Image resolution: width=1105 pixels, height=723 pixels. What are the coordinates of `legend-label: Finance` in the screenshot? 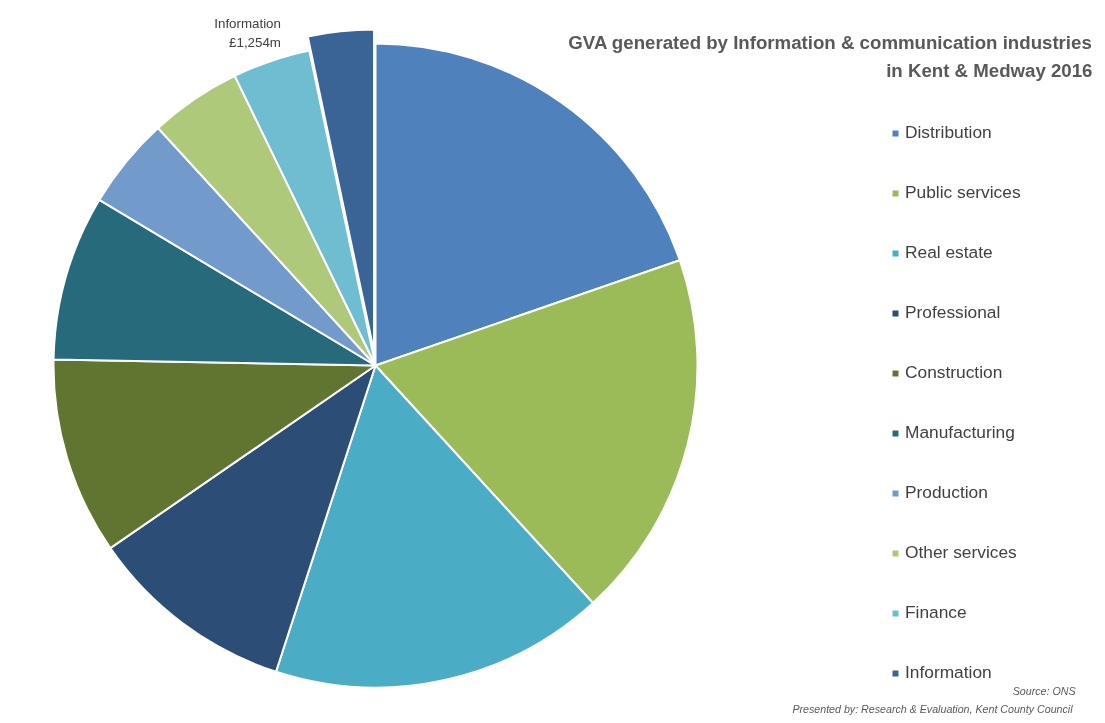 It's located at (936, 612).